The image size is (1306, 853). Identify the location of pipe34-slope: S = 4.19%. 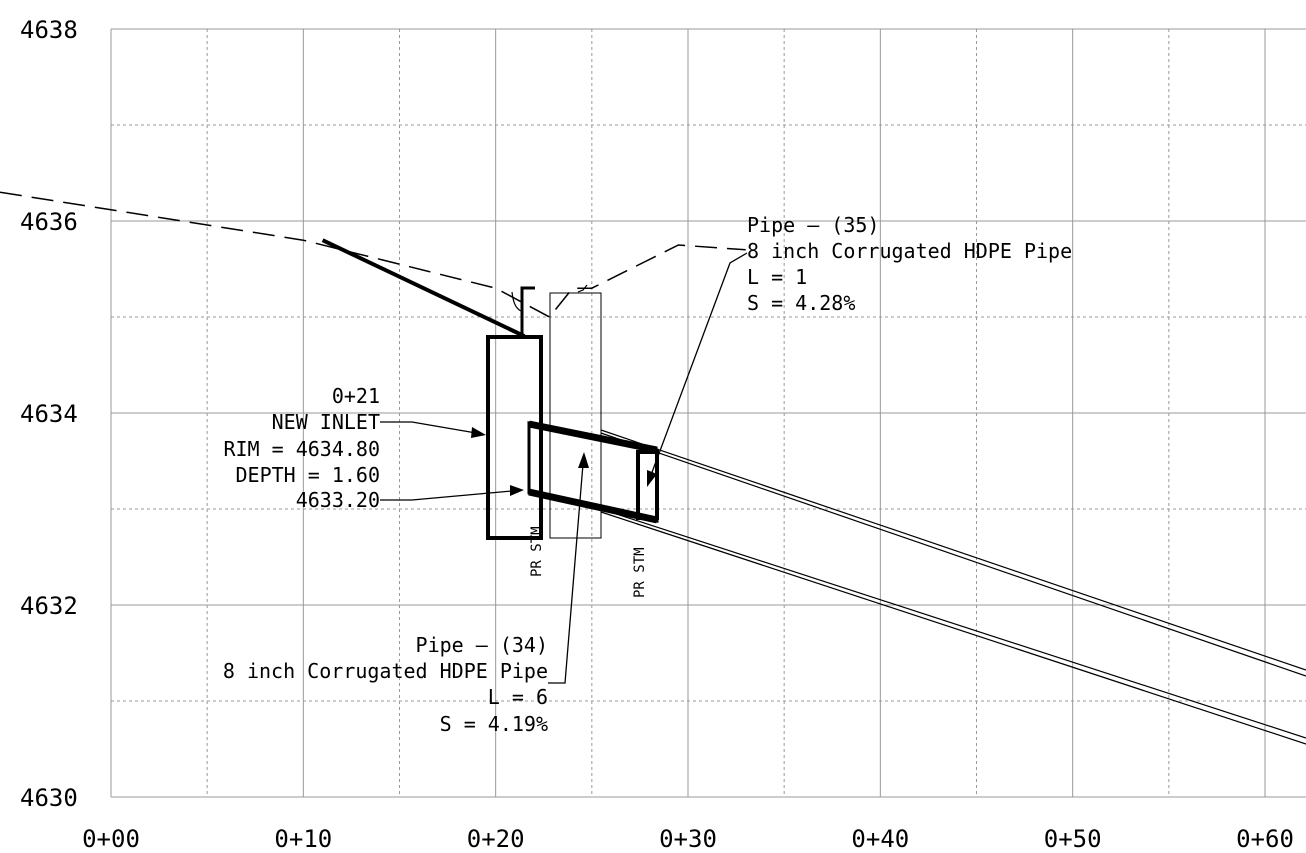
(494, 724).